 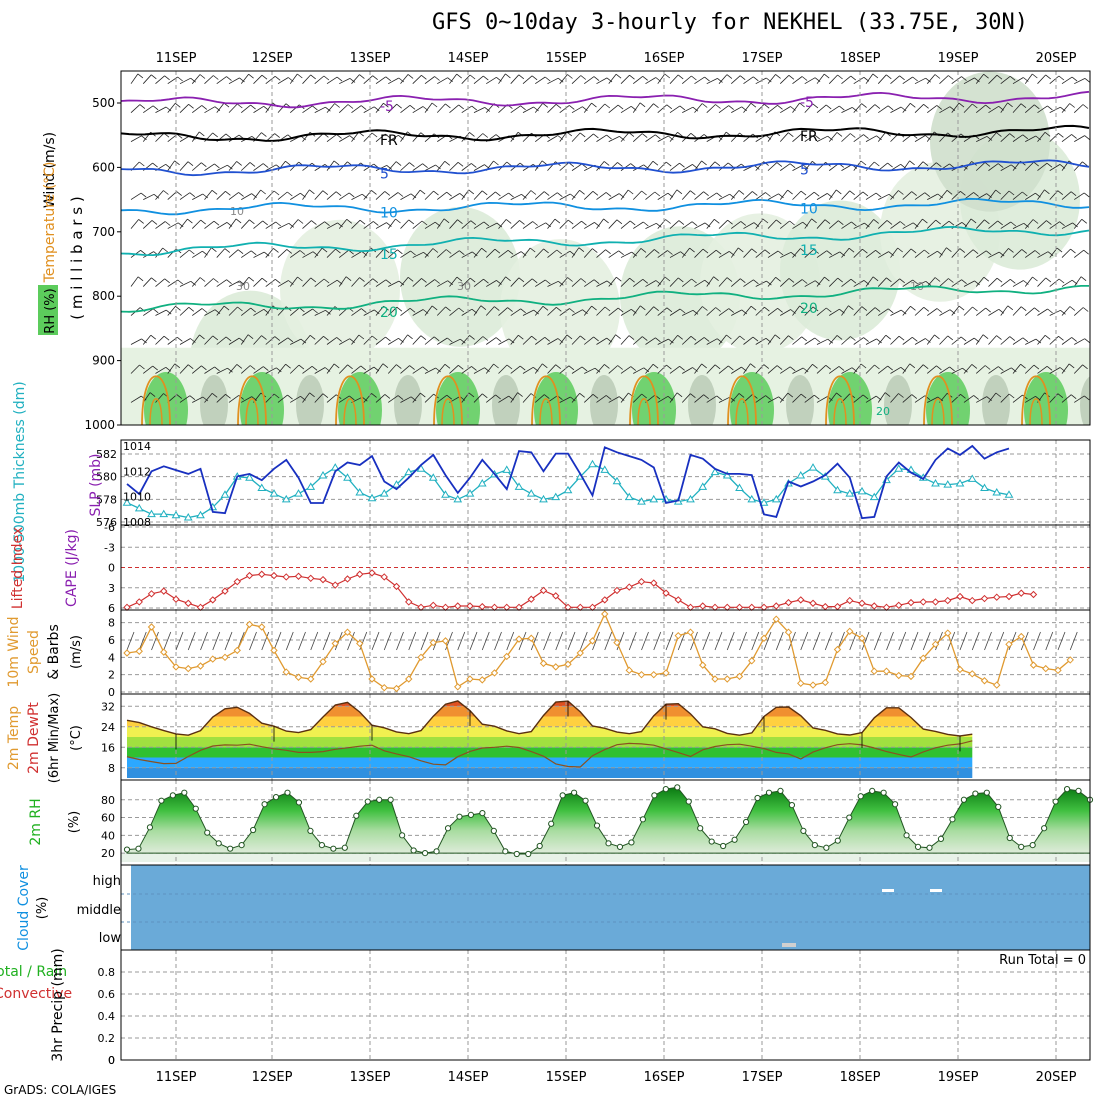 I want to click on temp-tick-label: 32, so click(x=108, y=706).